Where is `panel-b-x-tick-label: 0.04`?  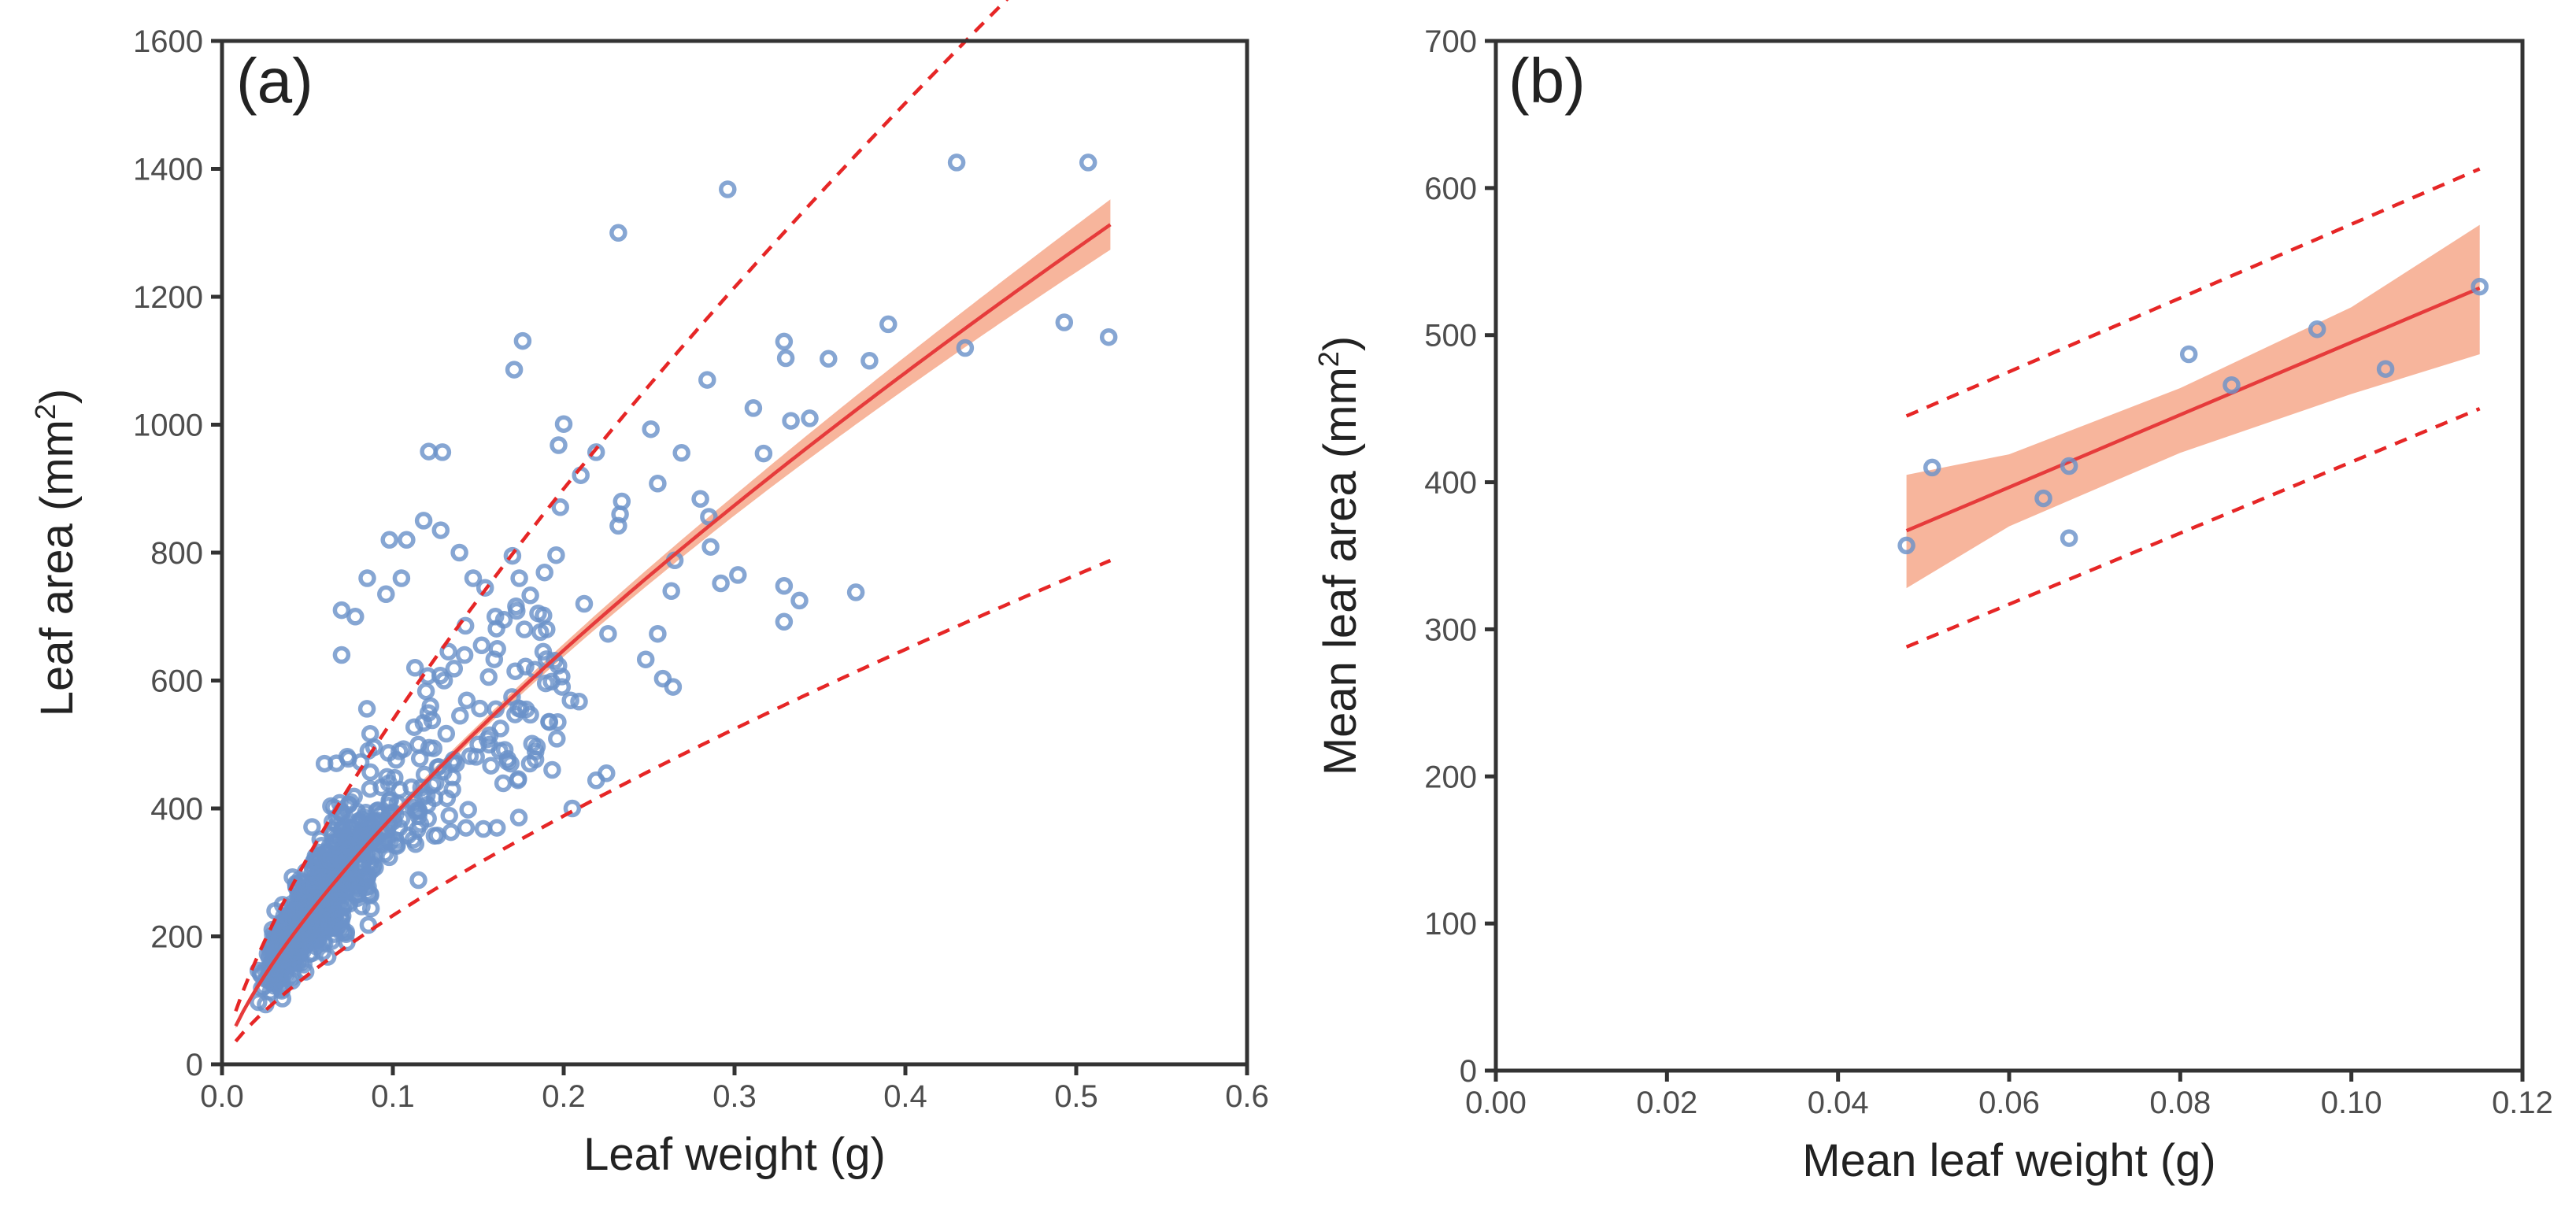
panel-b-x-tick-label: 0.04 is located at coordinates (1838, 1103).